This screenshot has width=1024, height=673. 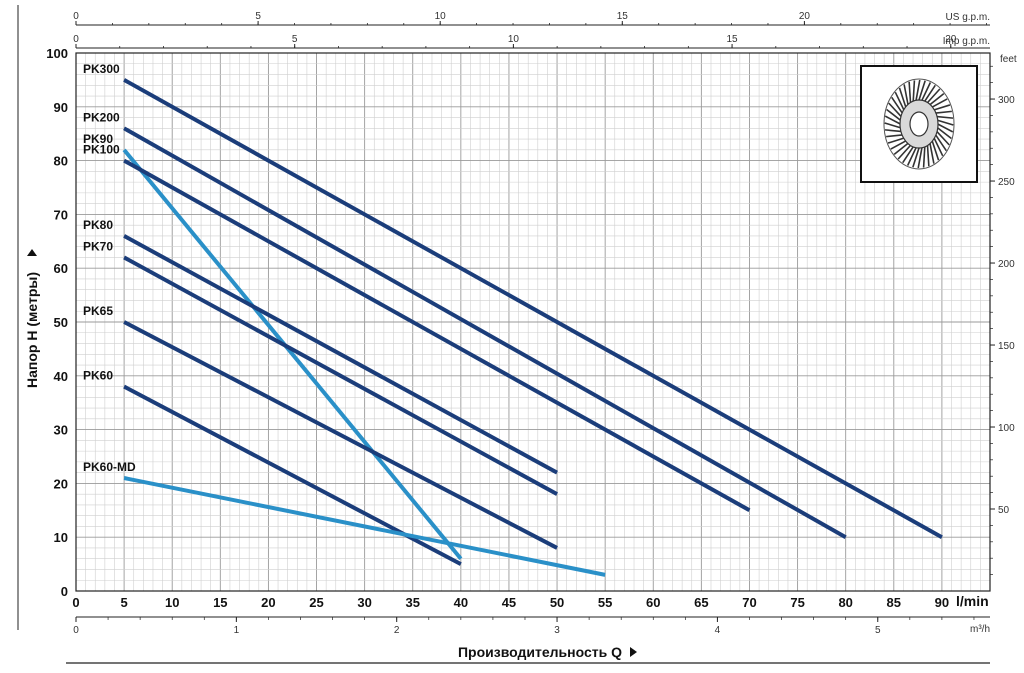 What do you see at coordinates (623, 16) in the screenshot?
I see `us-gpm-tick-label: 15` at bounding box center [623, 16].